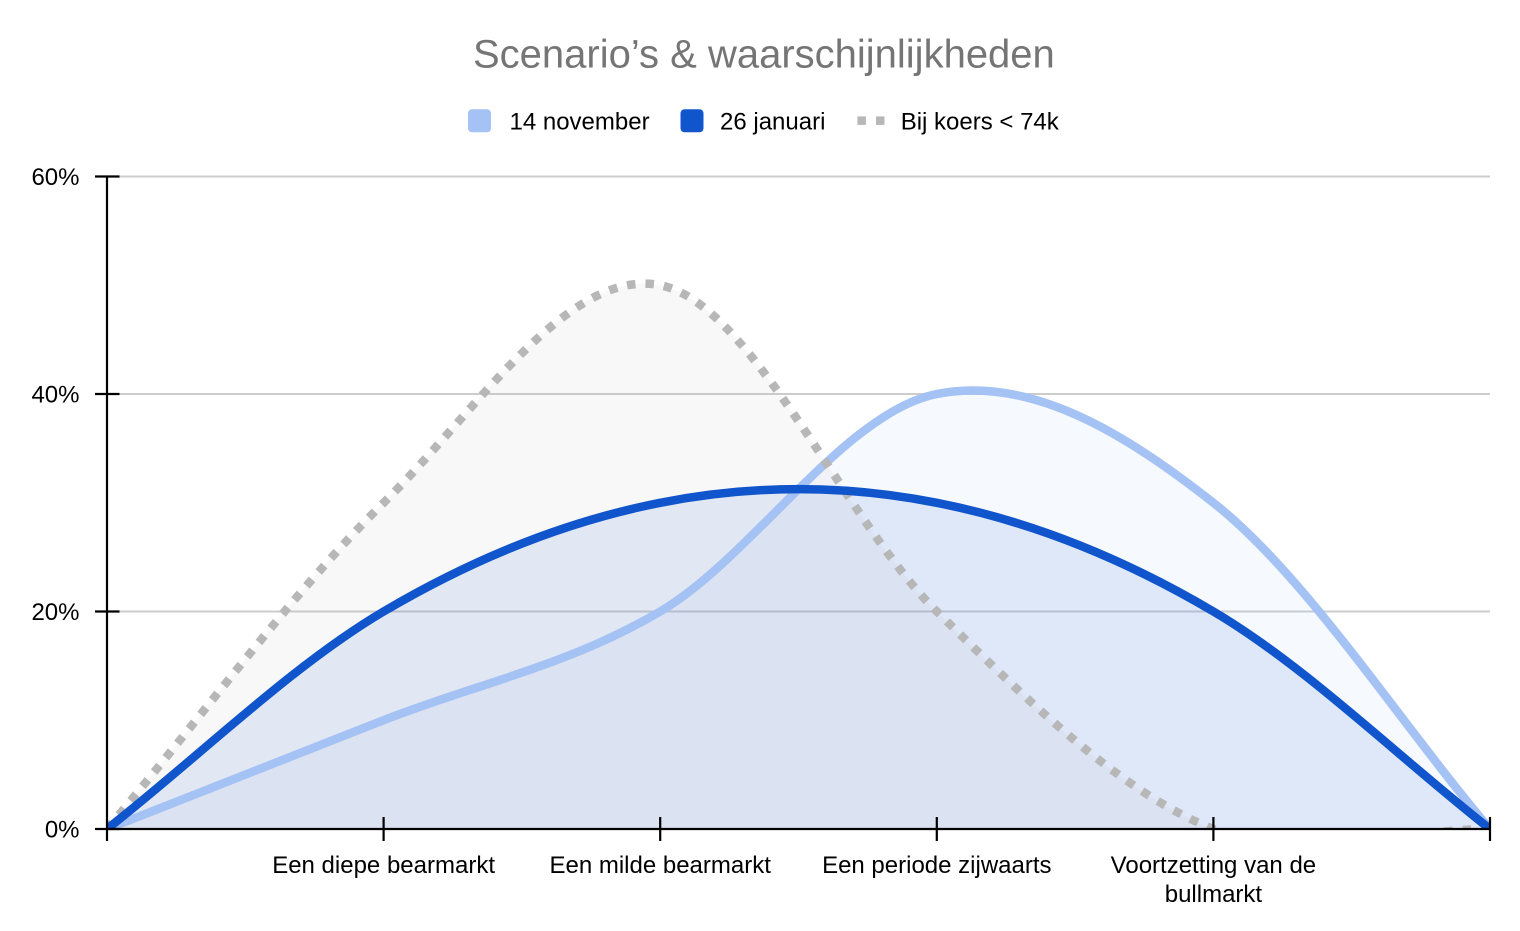 The height and width of the screenshot is (931, 1520). Describe the element at coordinates (62, 830) in the screenshot. I see `svg-text: 0%` at that location.